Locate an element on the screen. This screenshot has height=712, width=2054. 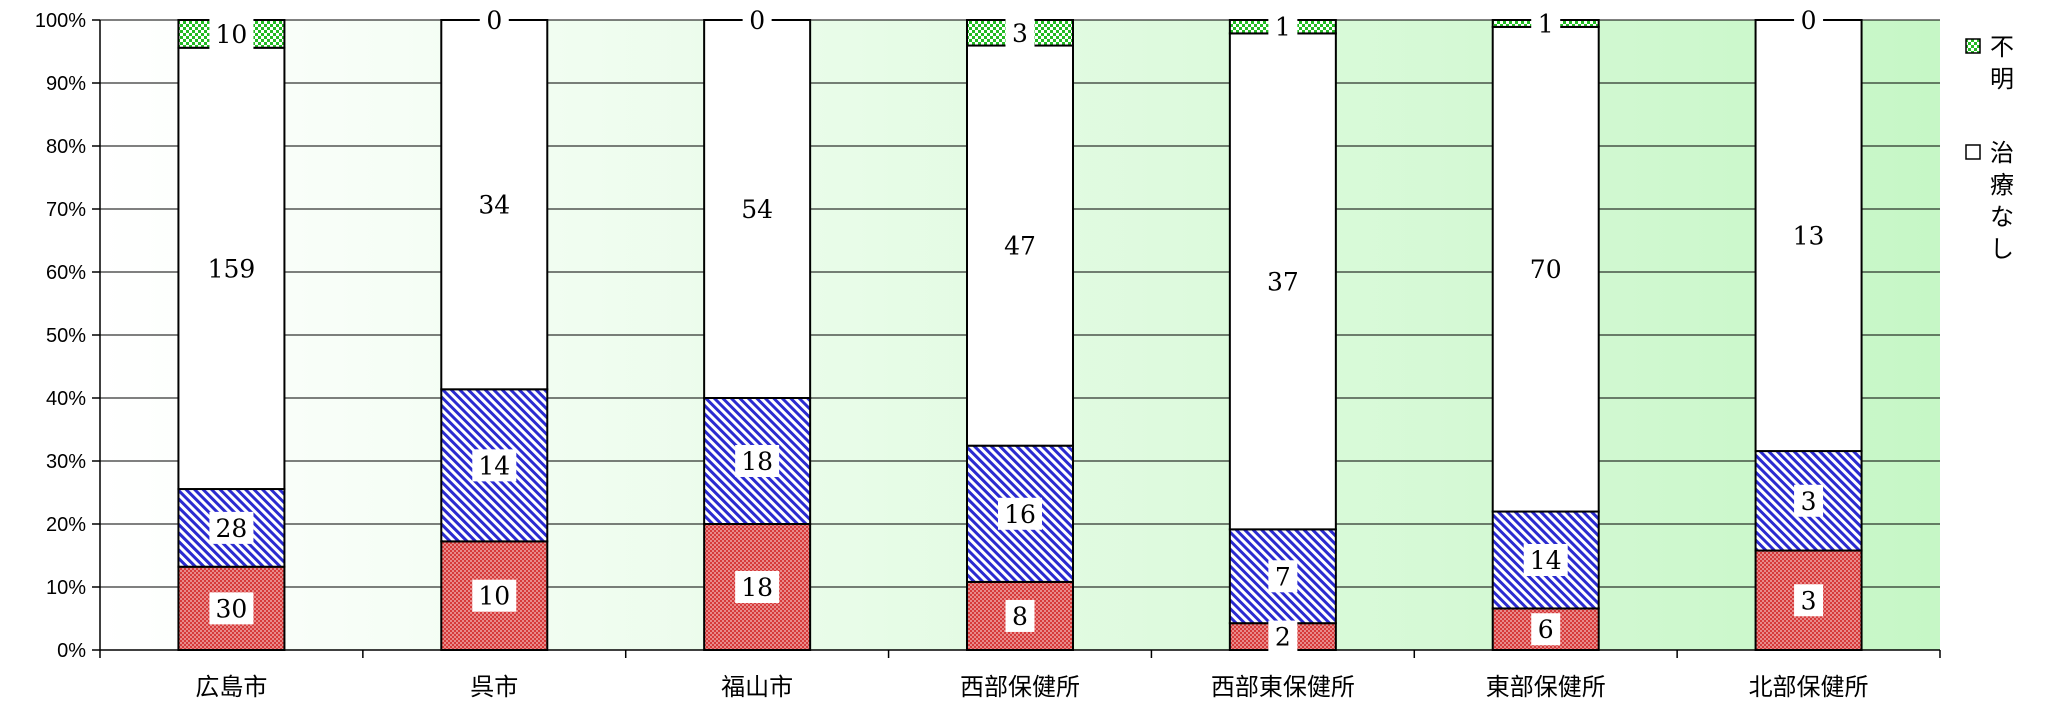
data-label-s1: 18 is located at coordinates (757, 587).